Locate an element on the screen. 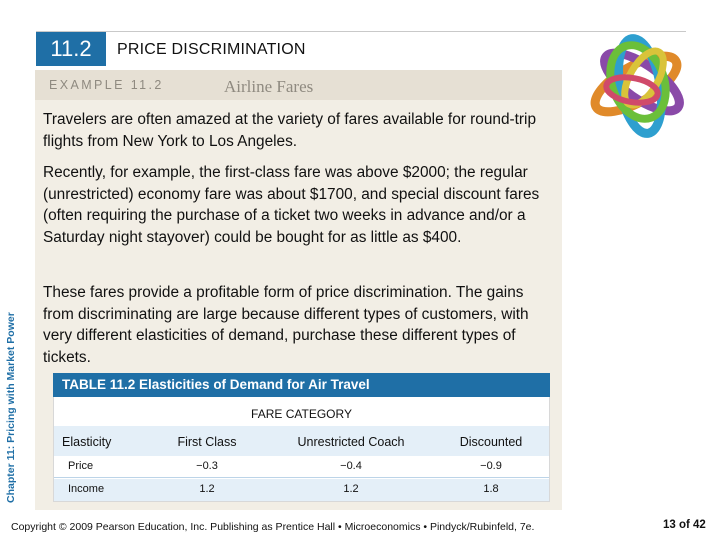 The height and width of the screenshot is (540, 720). table-row: Price −0.3 −0.4 −0.9 is located at coordinates (301, 467).